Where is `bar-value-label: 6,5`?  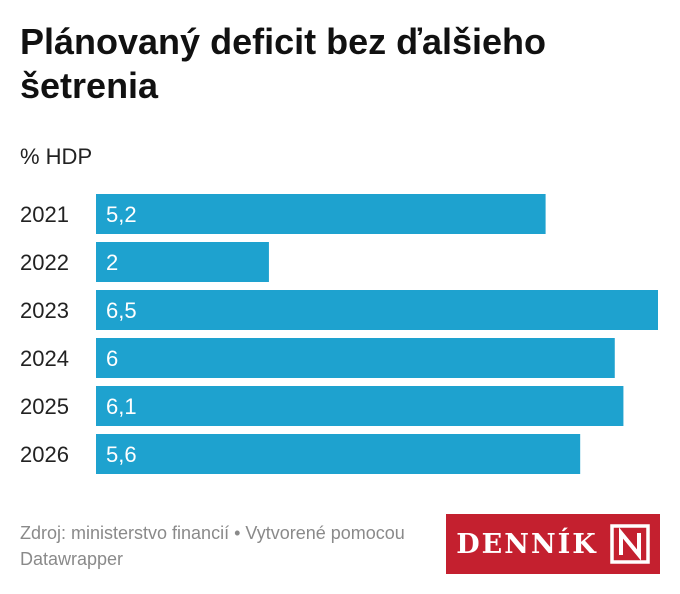 bar-value-label: 6,5 is located at coordinates (121, 310).